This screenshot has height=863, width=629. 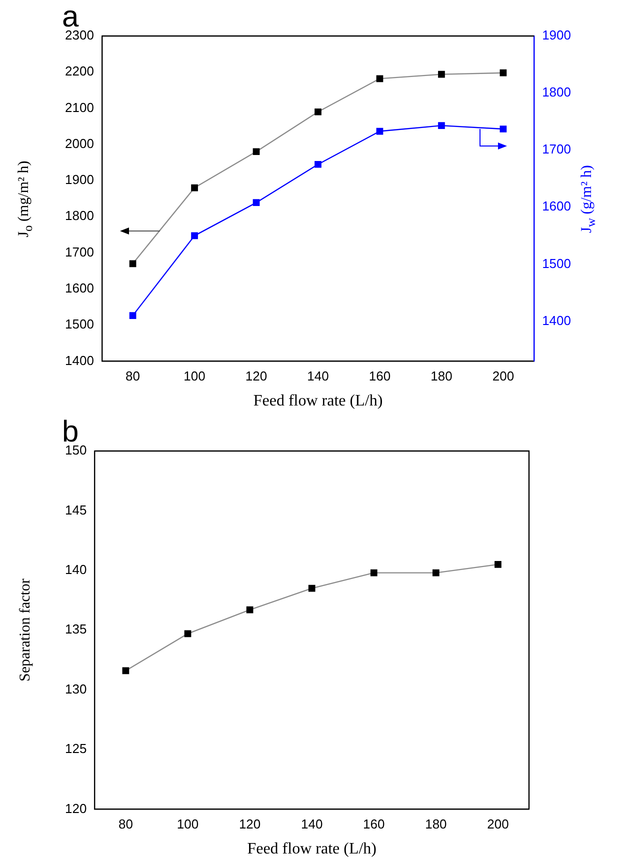 What do you see at coordinates (75, 510) in the screenshot?
I see `y-tick-label: 145` at bounding box center [75, 510].